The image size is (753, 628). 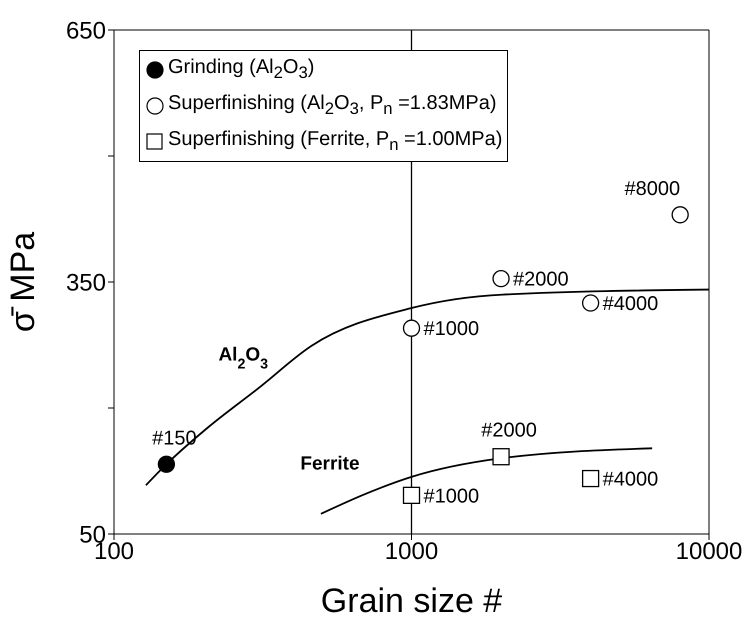 What do you see at coordinates (330, 464) in the screenshot?
I see `annotation: Ferrite` at bounding box center [330, 464].